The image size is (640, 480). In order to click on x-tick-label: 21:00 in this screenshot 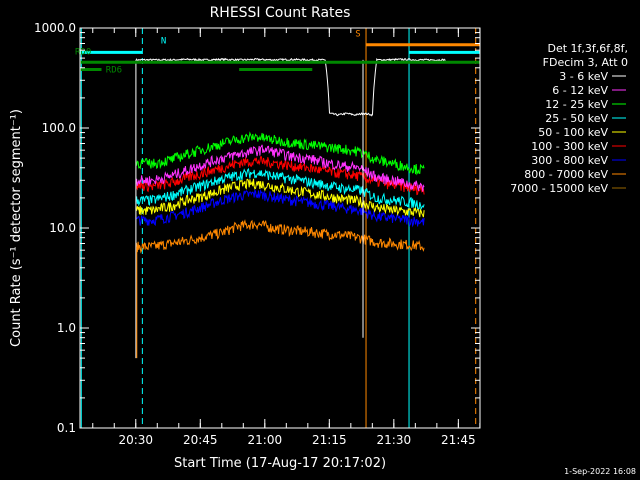, I will do `click(265, 440)`.